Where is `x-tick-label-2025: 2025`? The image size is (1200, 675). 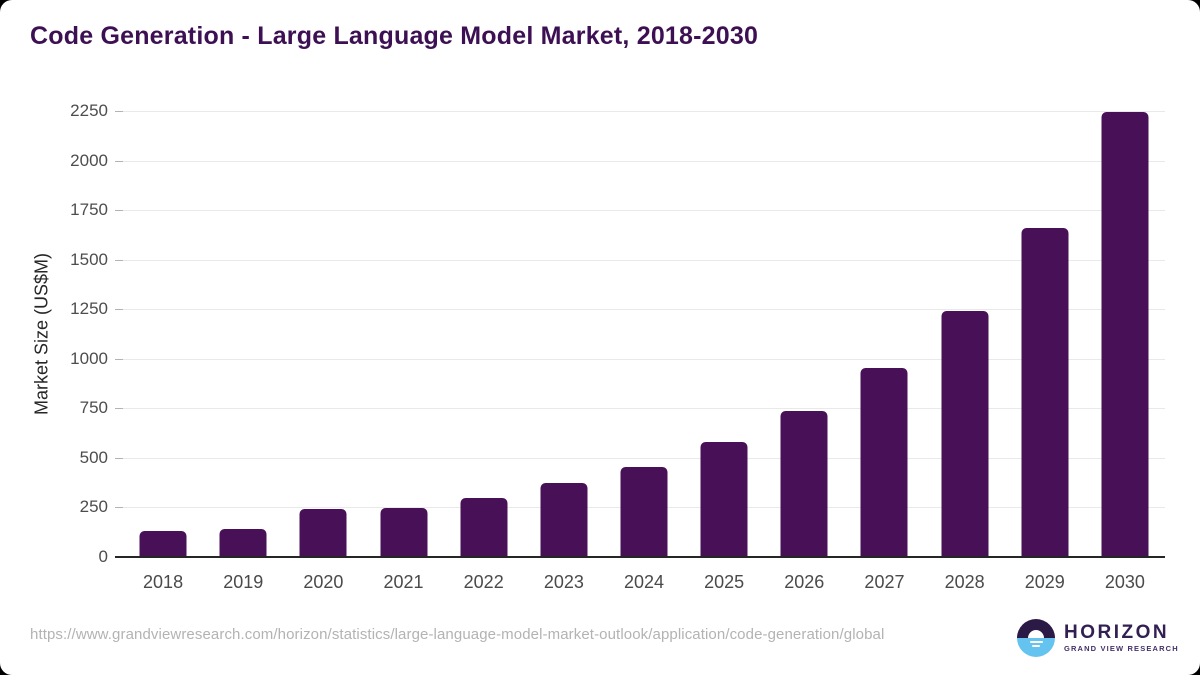
x-tick-label-2025: 2025 is located at coordinates (724, 582).